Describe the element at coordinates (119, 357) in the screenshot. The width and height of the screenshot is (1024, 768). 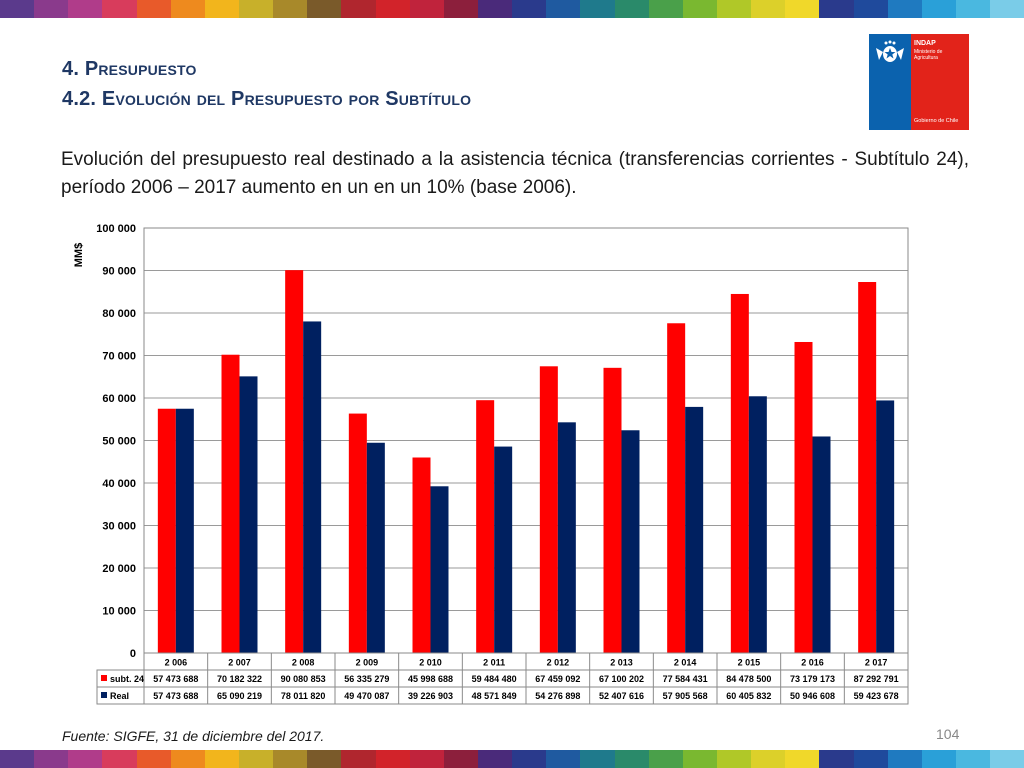
I see `y-tick-label: 70 000` at that location.